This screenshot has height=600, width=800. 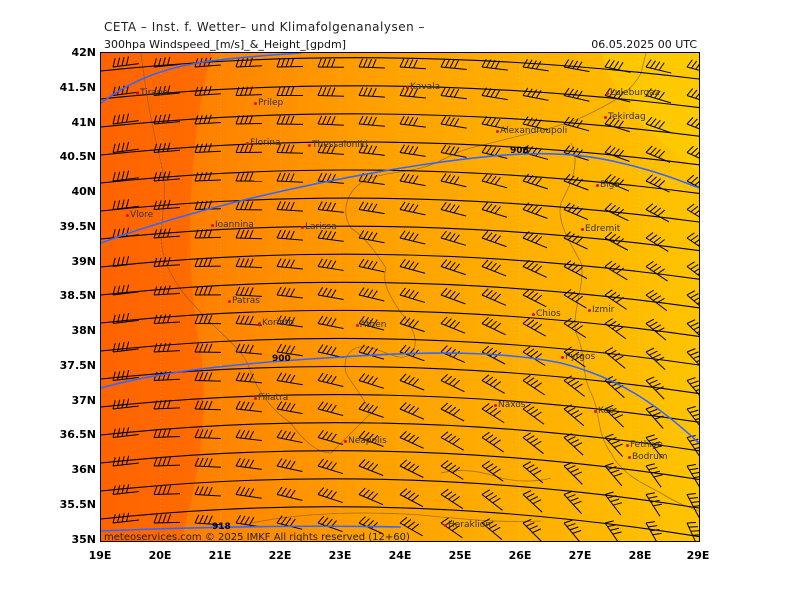 What do you see at coordinates (83, 122) in the screenshot?
I see `lat-label: 41N` at bounding box center [83, 122].